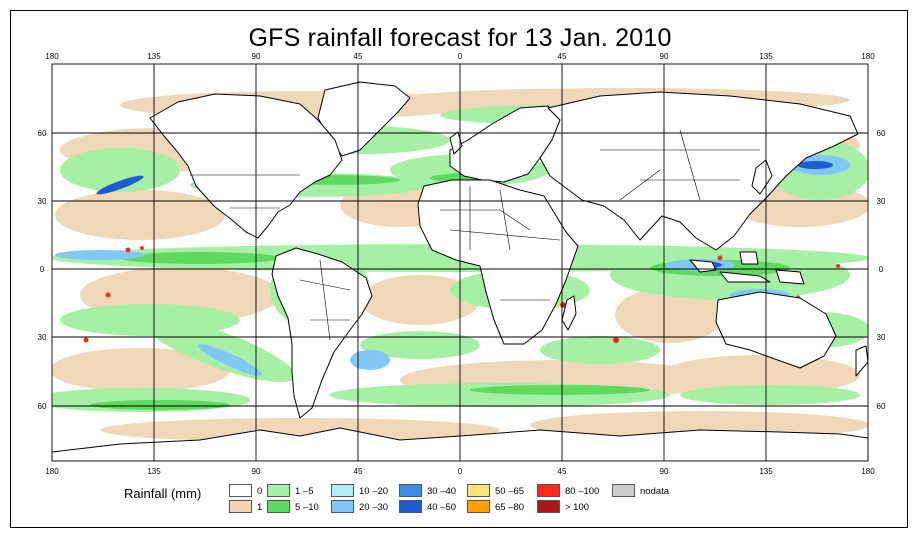 The image size is (920, 539). I want to click on lat-tick-right: 0, so click(881, 269).